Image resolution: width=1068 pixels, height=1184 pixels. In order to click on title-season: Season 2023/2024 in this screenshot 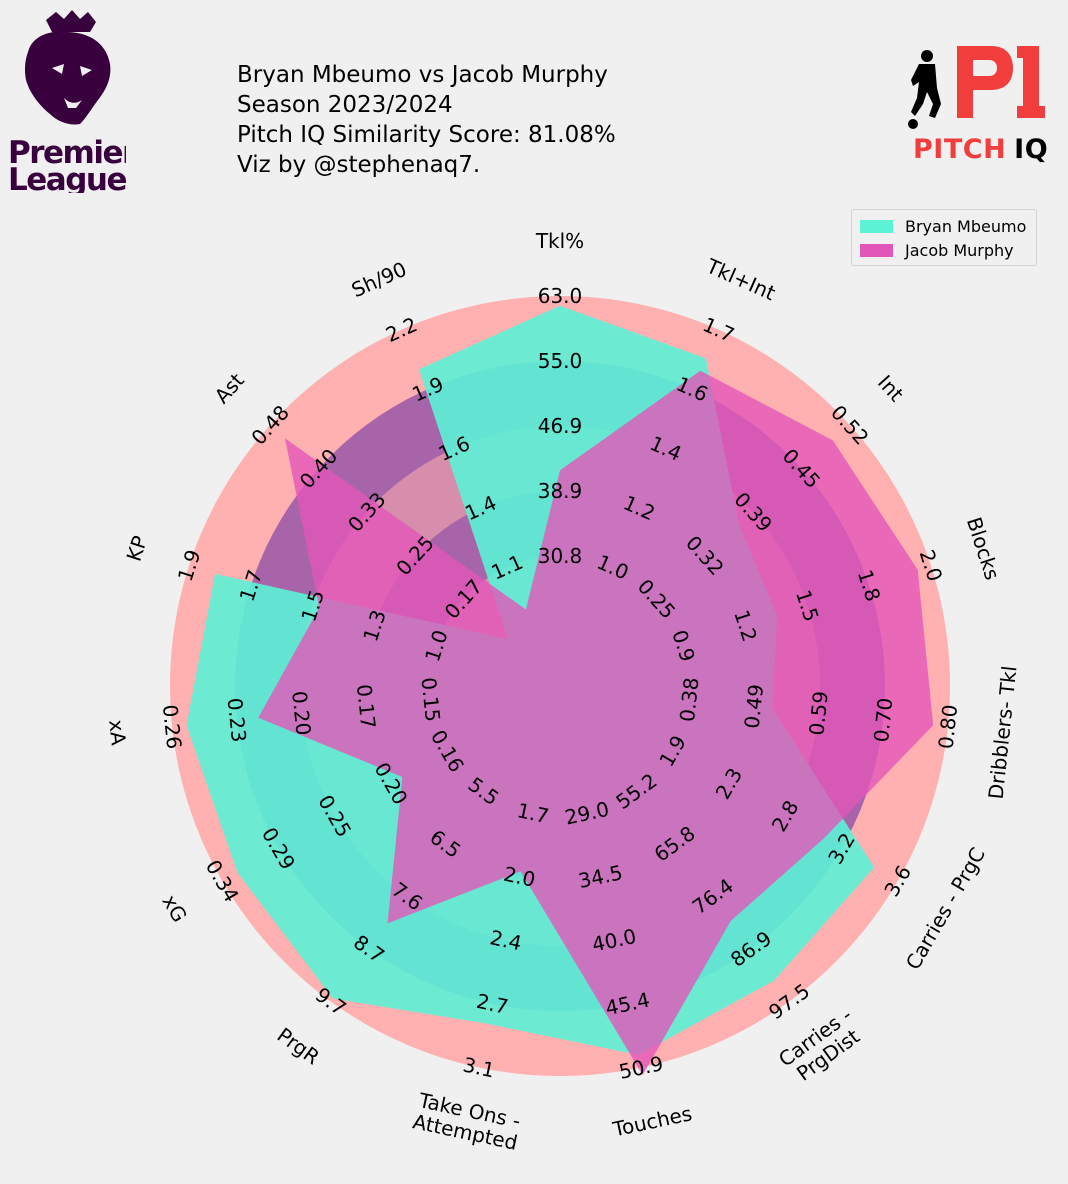, I will do `click(345, 105)`.